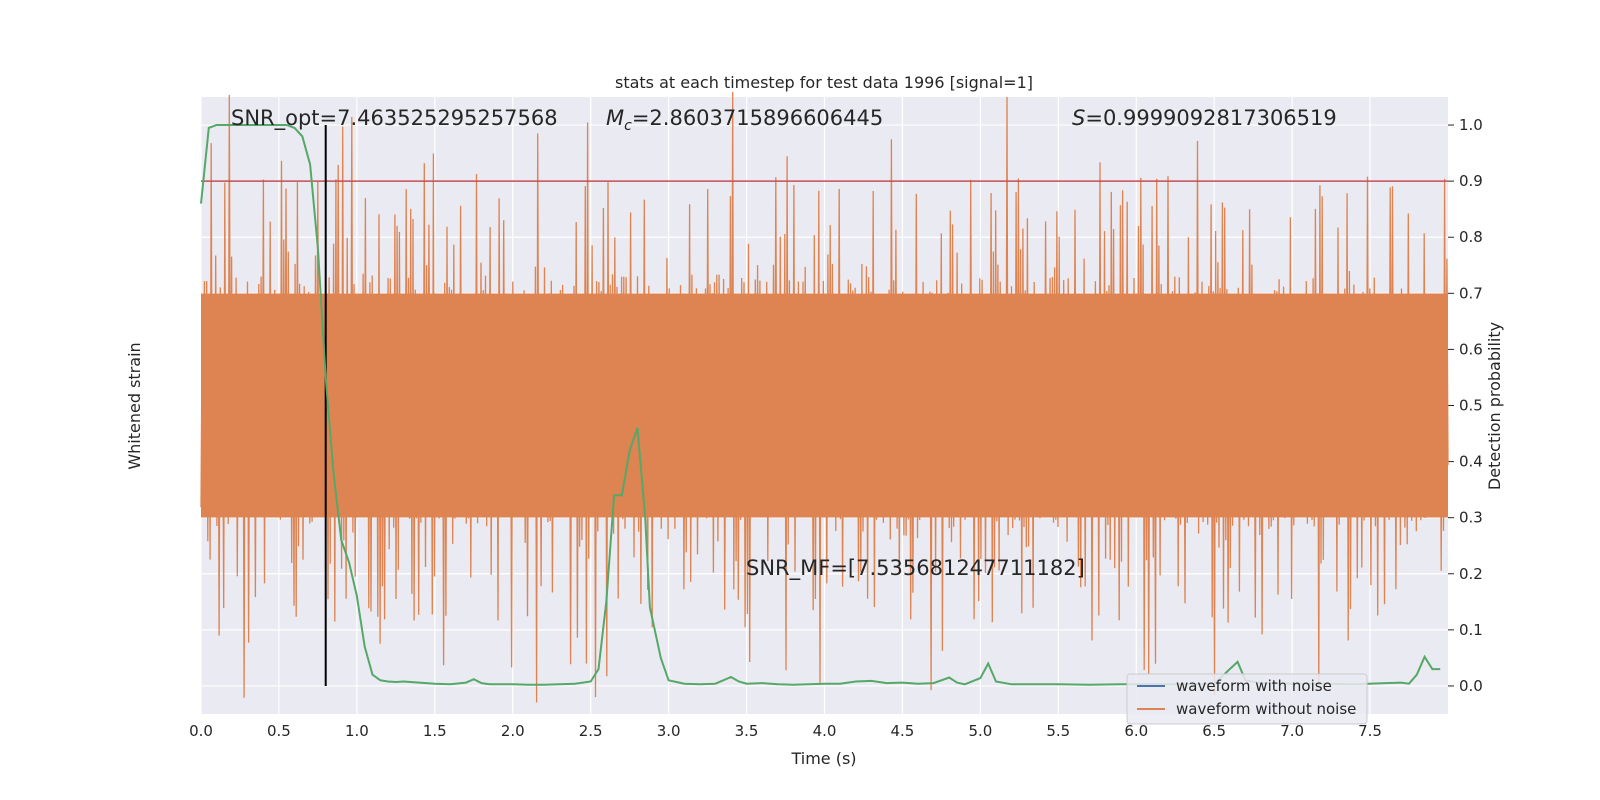  What do you see at coordinates (1471, 125) in the screenshot?
I see `y-tick-label: 1.0` at bounding box center [1471, 125].